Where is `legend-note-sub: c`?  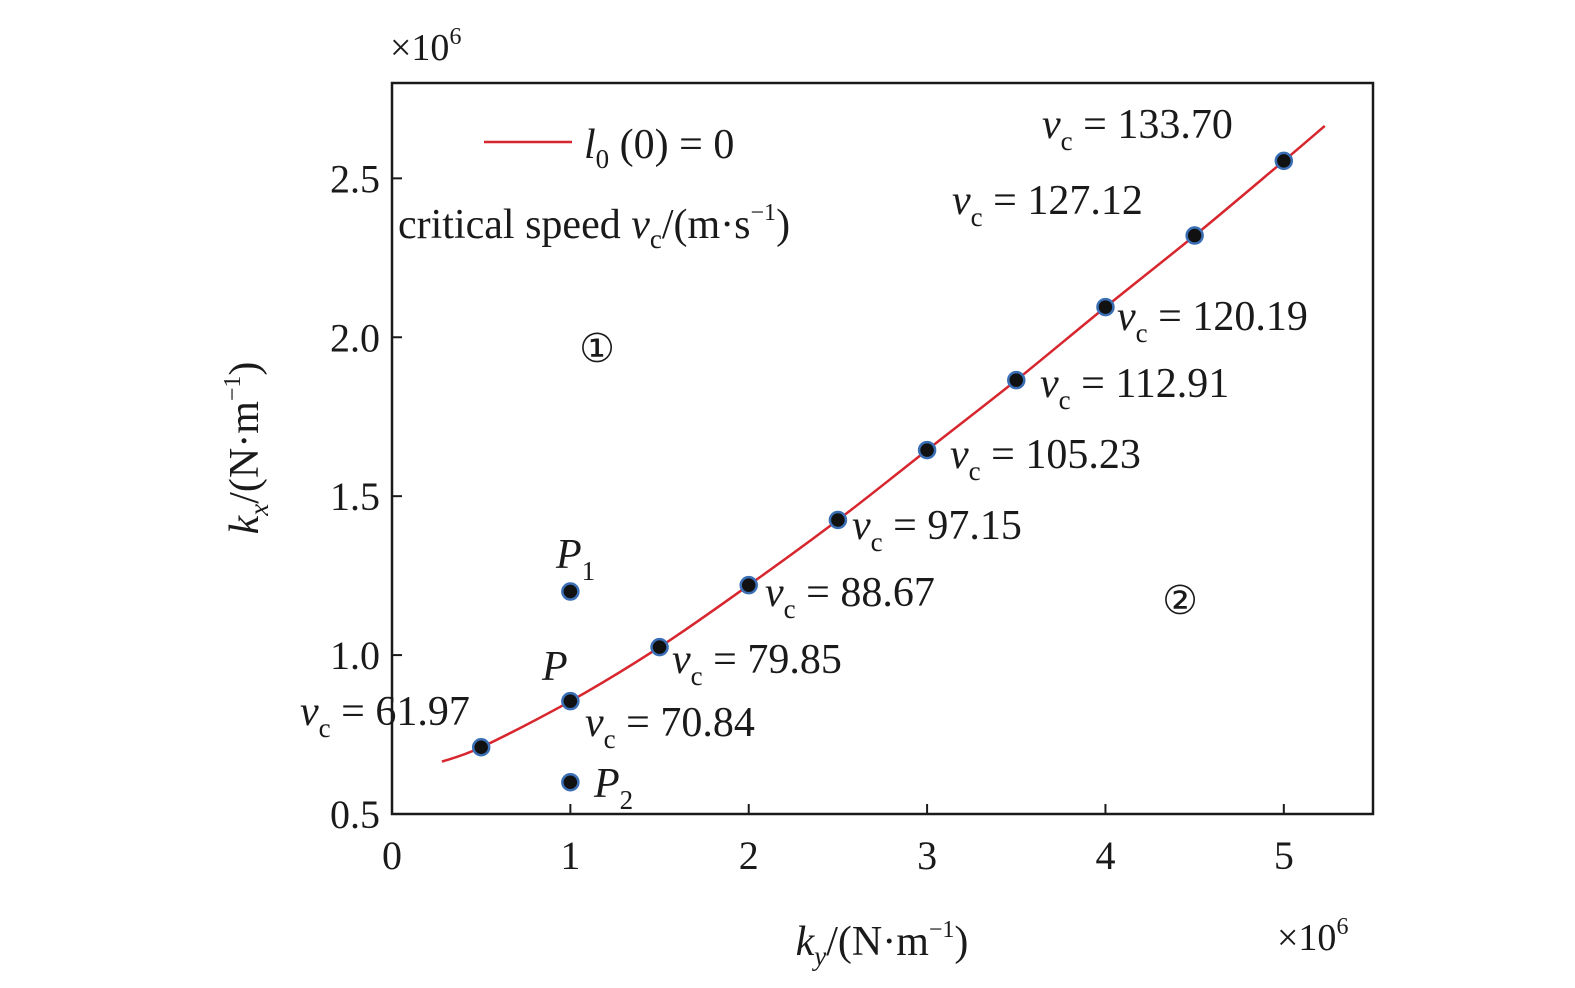
legend-note-sub: c is located at coordinates (656, 239).